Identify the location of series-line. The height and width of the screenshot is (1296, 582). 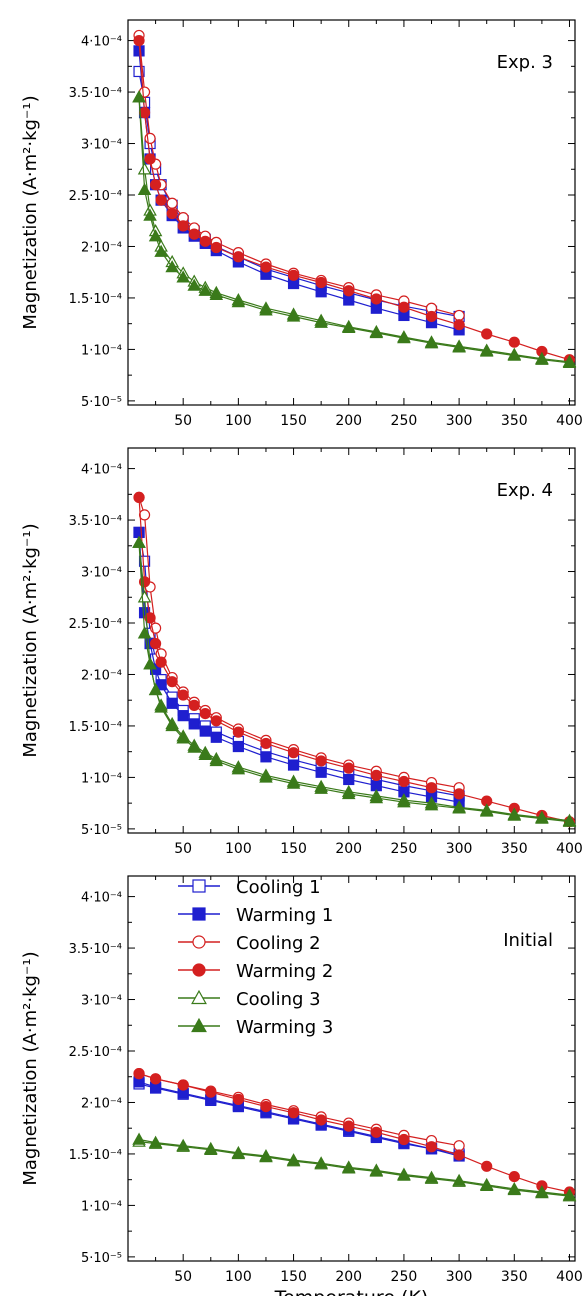
(354, 1167).